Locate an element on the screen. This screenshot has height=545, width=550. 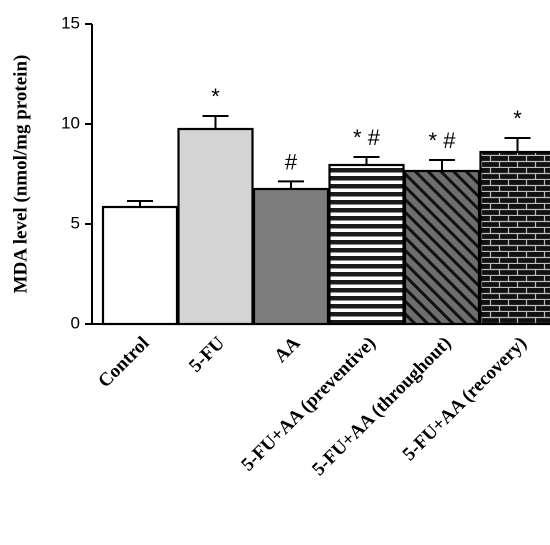
y-ticks-layer: 0 5 10 15 is located at coordinates (76, 172).